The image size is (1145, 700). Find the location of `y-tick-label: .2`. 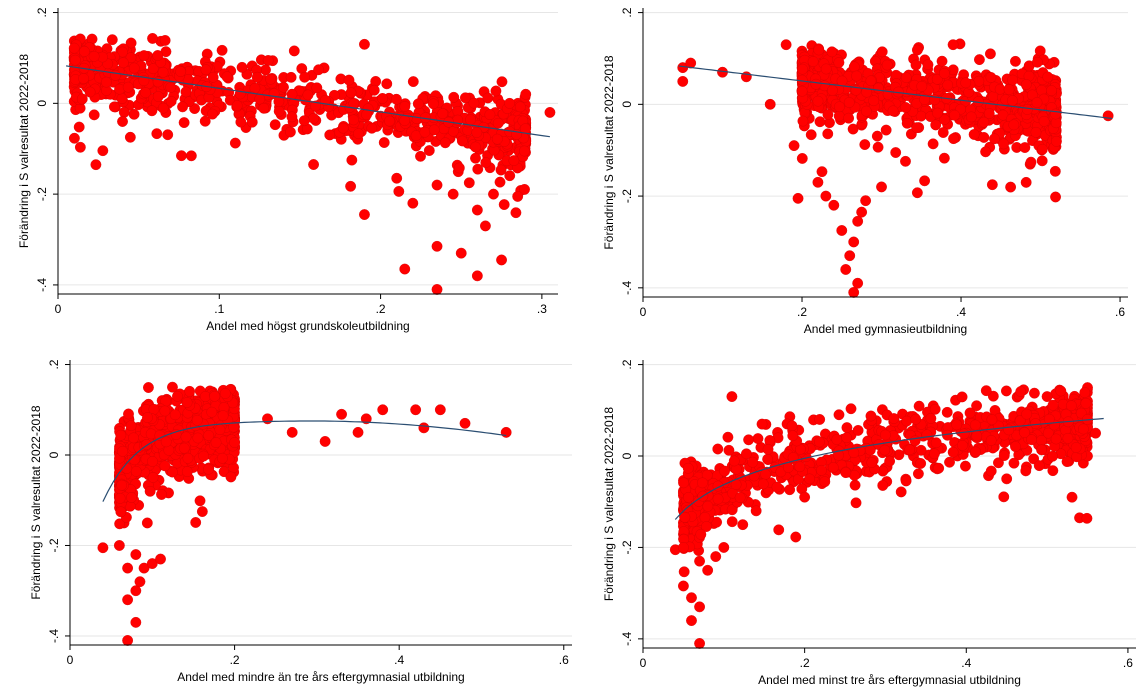

y-tick-label: .2 is located at coordinates (42, 12).